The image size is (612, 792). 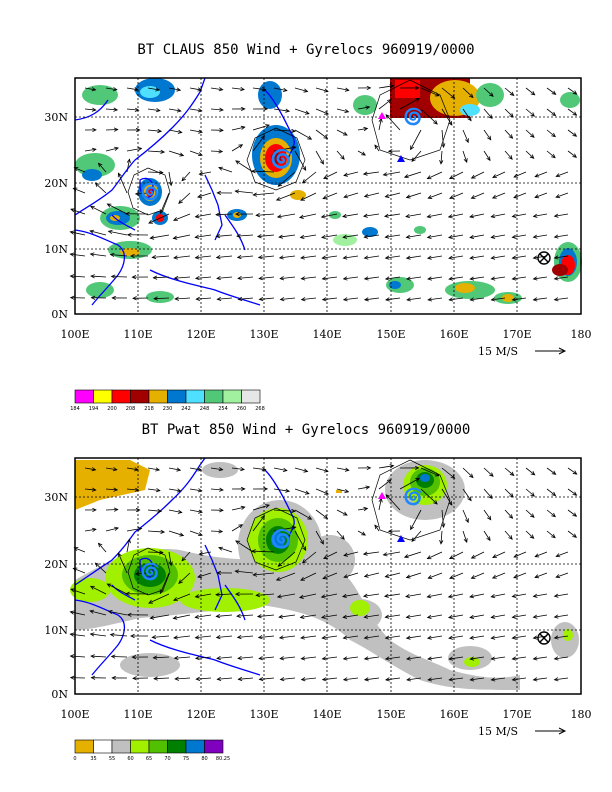 What do you see at coordinates (453, 334) in the screenshot?
I see `x-tick-label: 160E` at bounding box center [453, 334].